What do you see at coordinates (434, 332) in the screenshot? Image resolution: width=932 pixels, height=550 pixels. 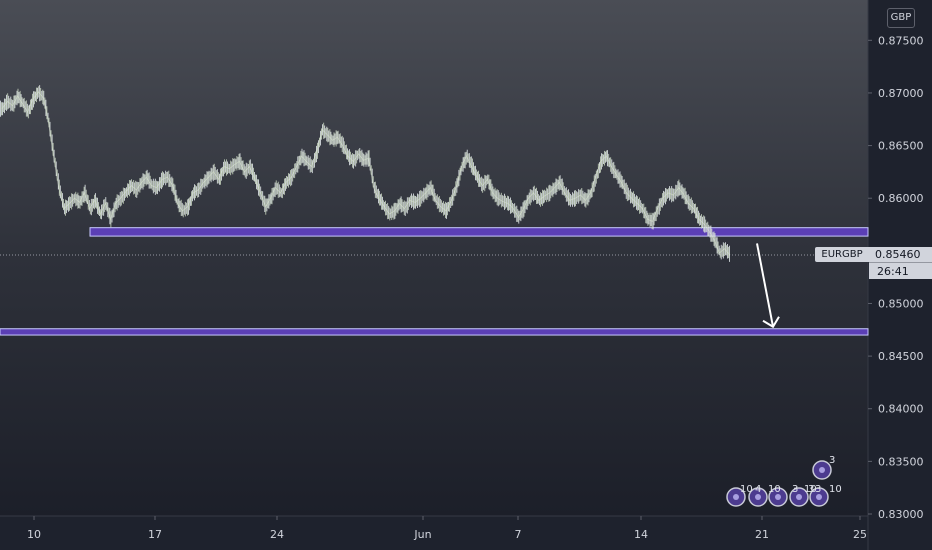 I see `support-zone` at bounding box center [434, 332].